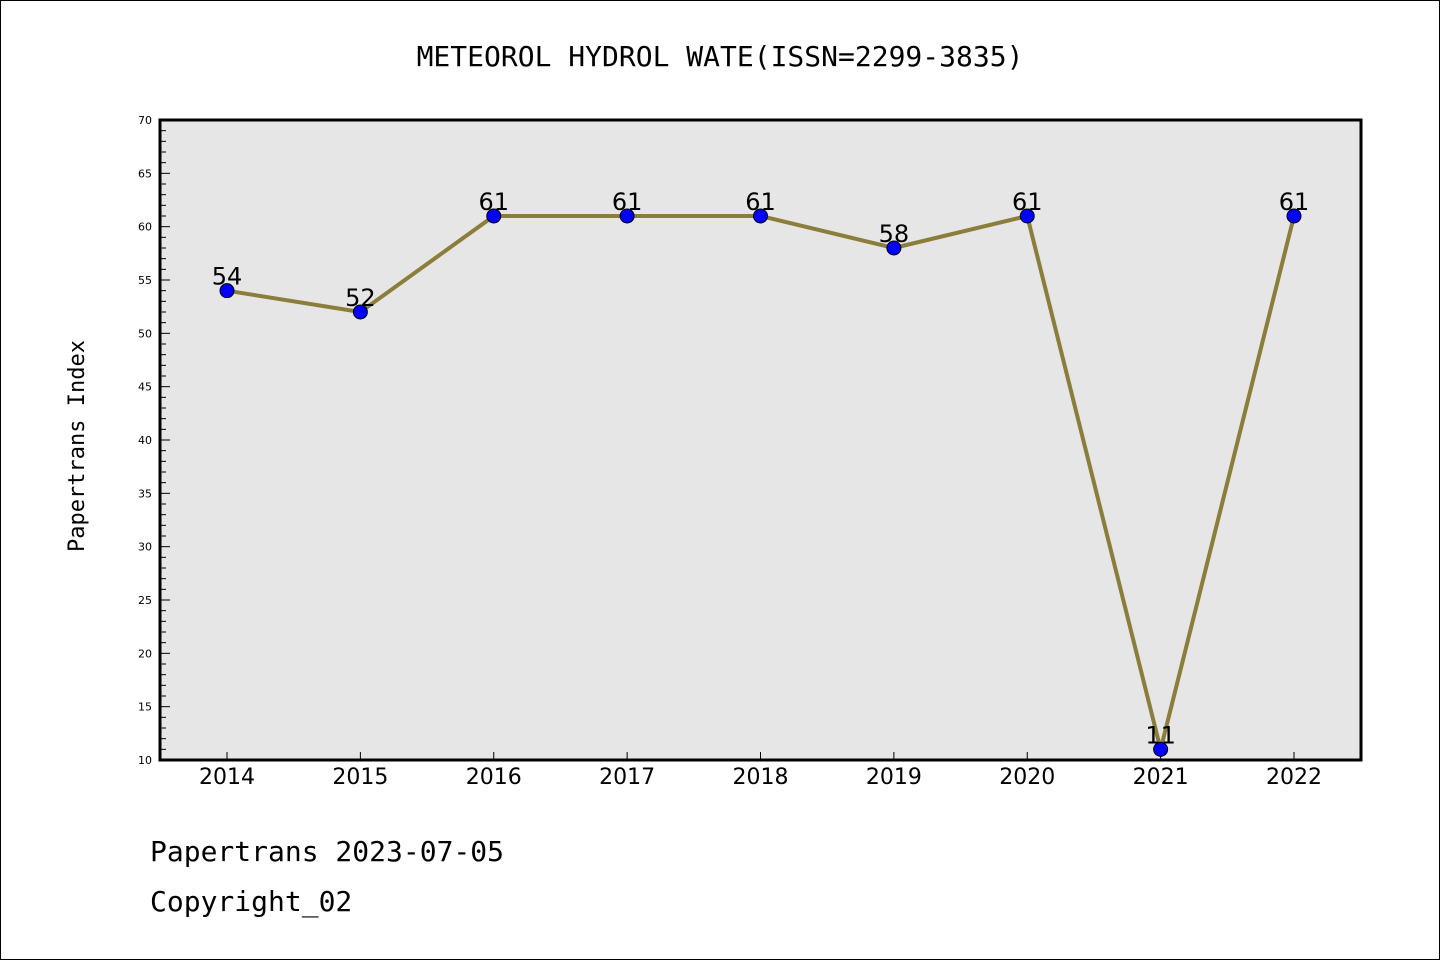  Describe the element at coordinates (720, 56) in the screenshot. I see `chart-title: METEOROL HYDROL WATE(ISSN=2299-3835)` at that location.